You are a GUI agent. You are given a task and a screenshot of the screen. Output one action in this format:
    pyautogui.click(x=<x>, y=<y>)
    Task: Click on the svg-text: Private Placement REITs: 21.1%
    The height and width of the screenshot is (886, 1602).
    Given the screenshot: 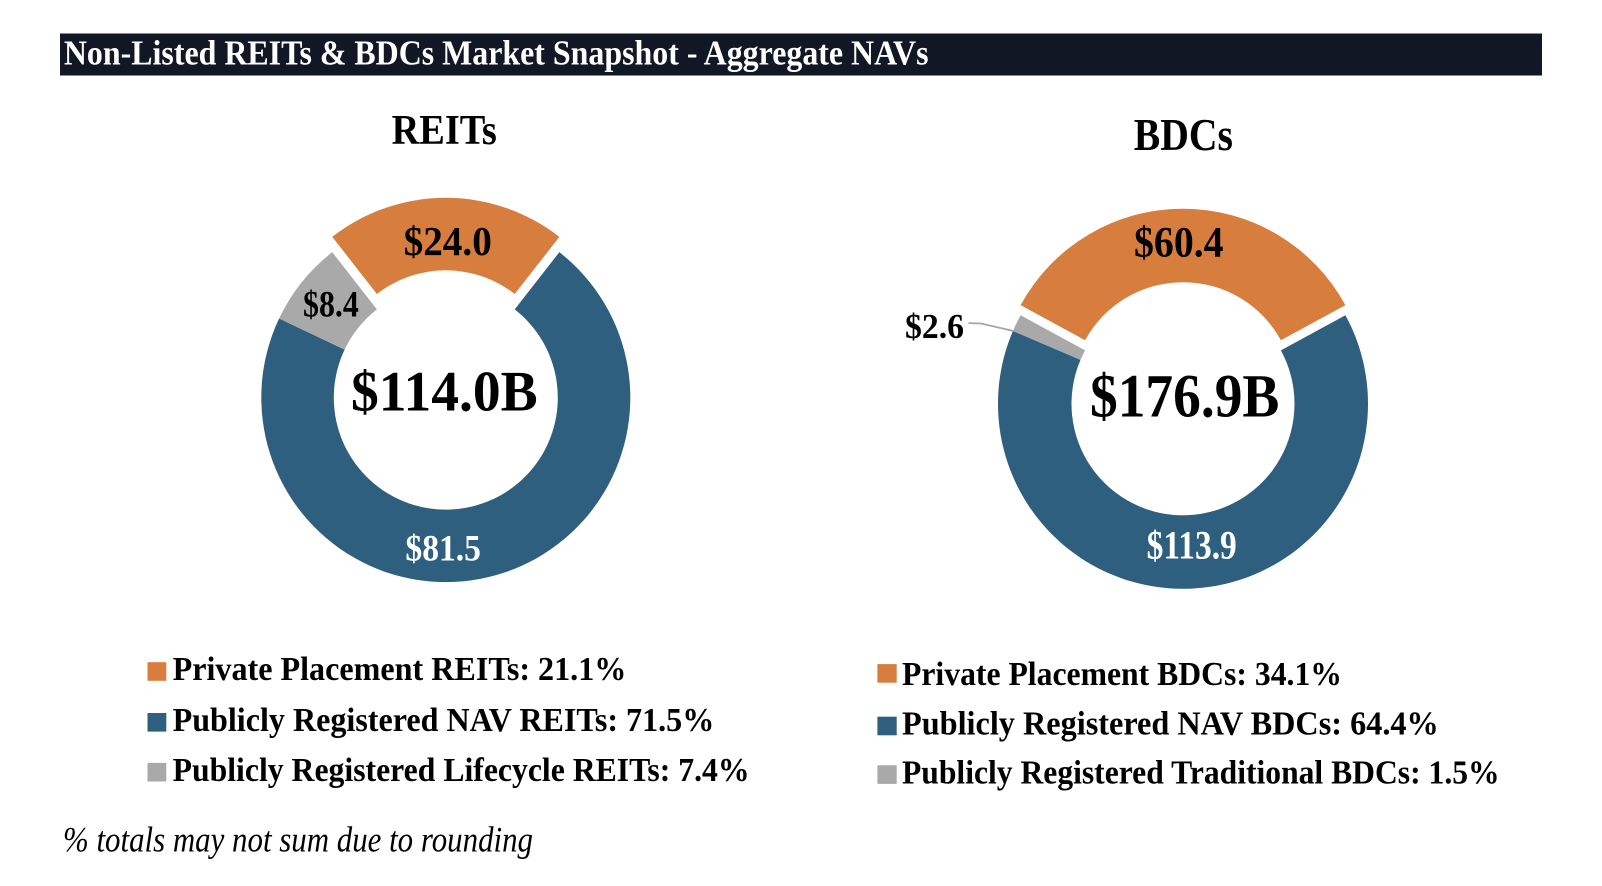 What is the action you would take?
    pyautogui.click(x=400, y=669)
    